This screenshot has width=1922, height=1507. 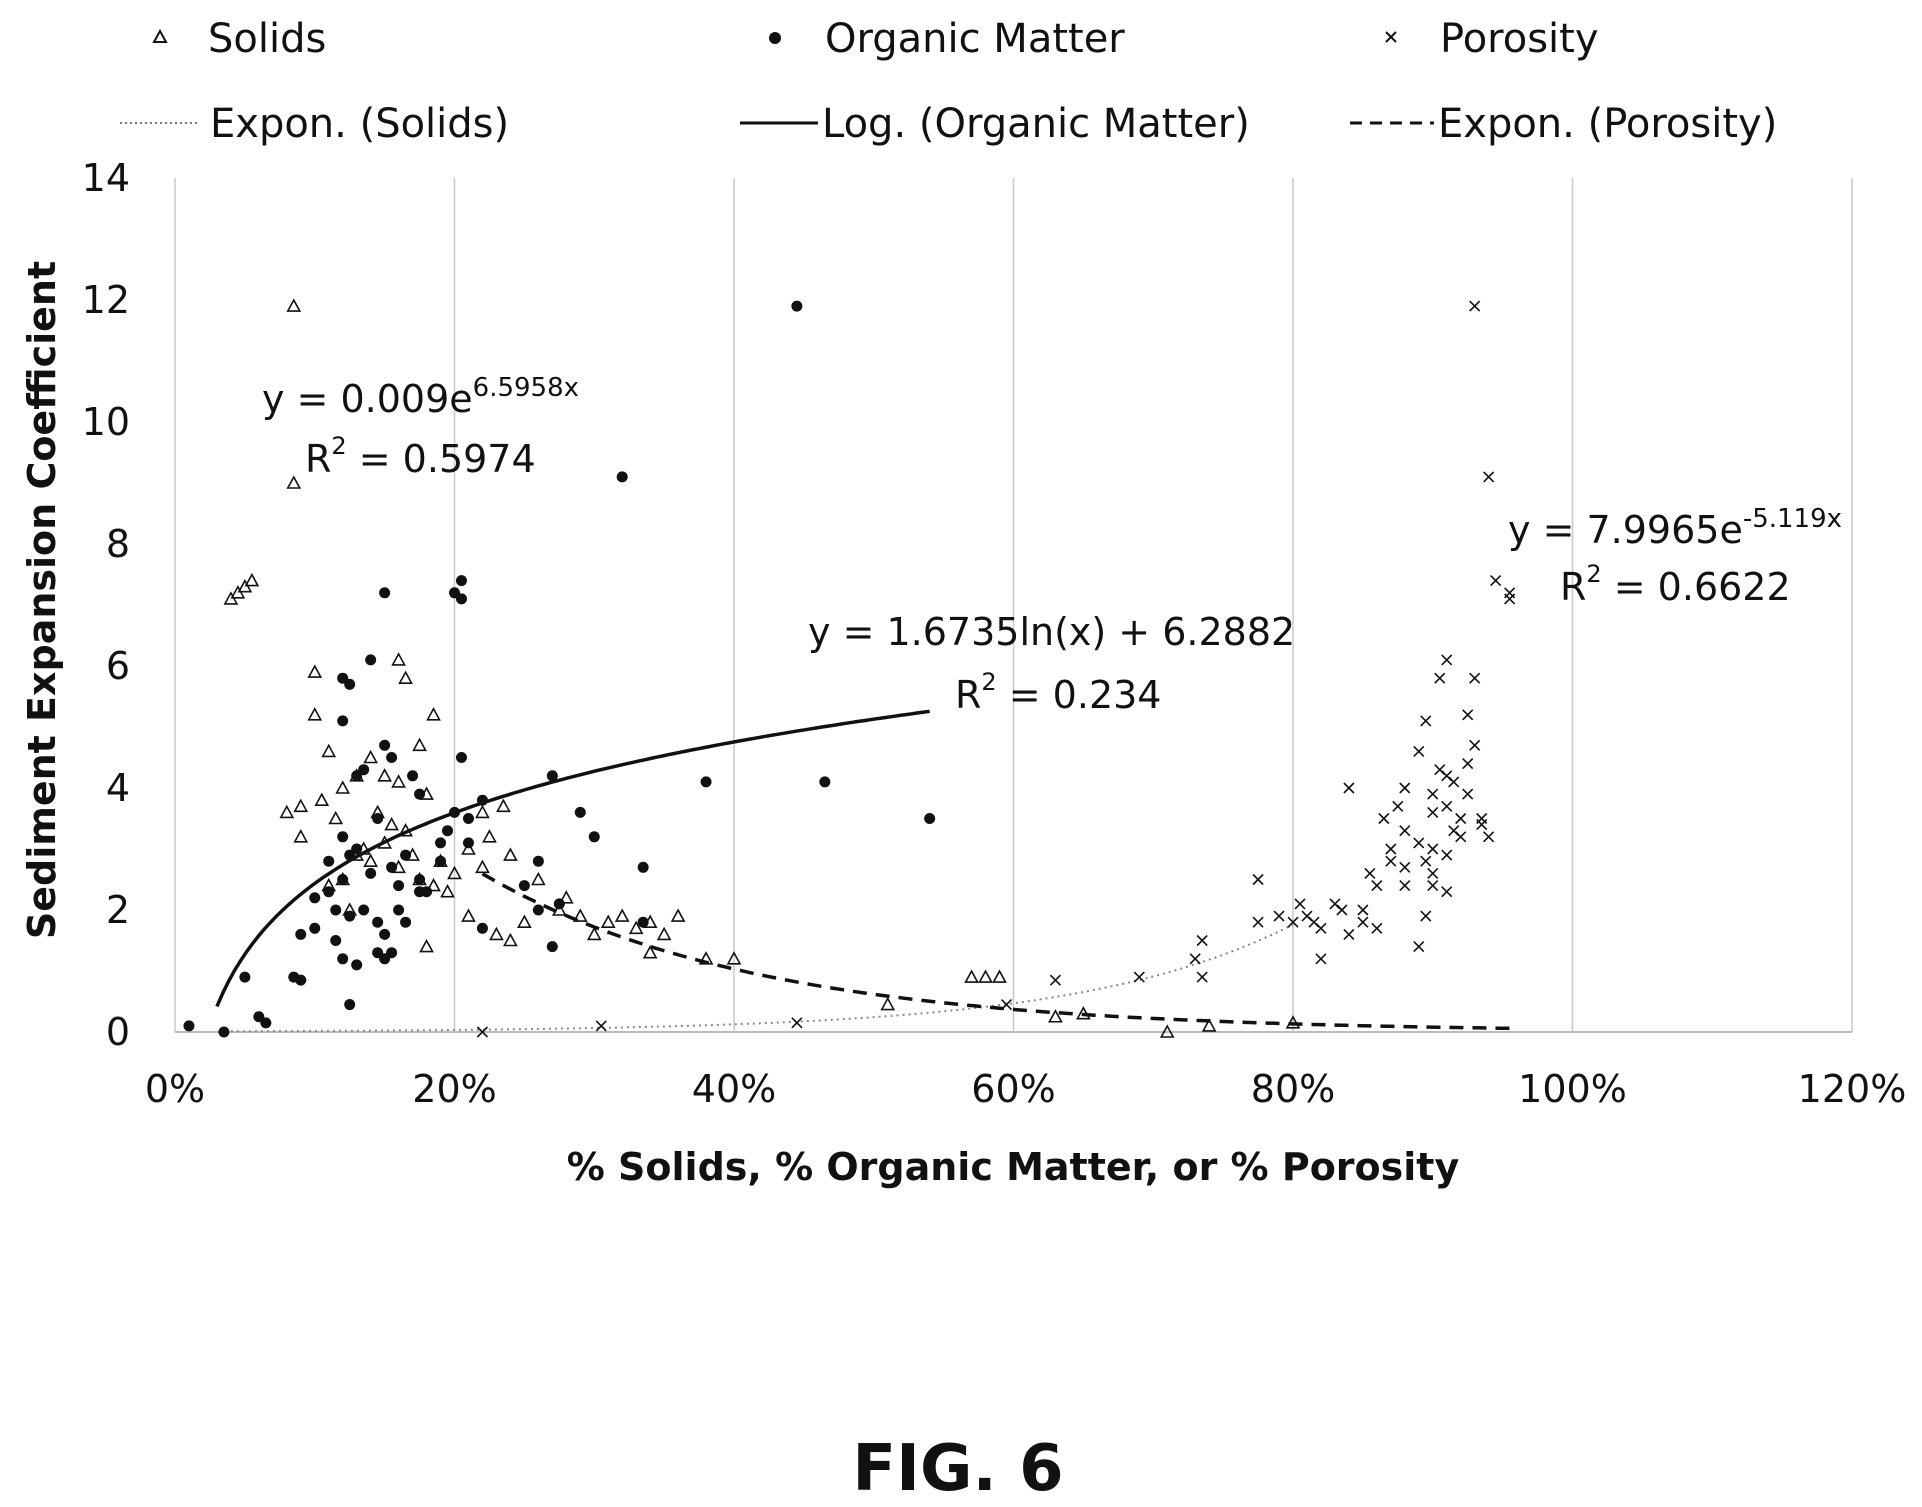 I want to click on legend-item-log-organic-matter: Log. (Organic Matter), so click(x=995, y=124).